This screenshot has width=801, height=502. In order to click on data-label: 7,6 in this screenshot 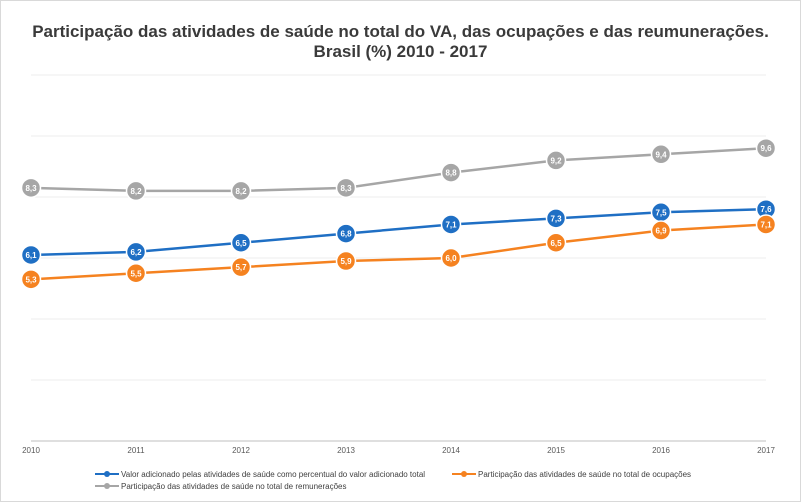, I will do `click(766, 209)`.